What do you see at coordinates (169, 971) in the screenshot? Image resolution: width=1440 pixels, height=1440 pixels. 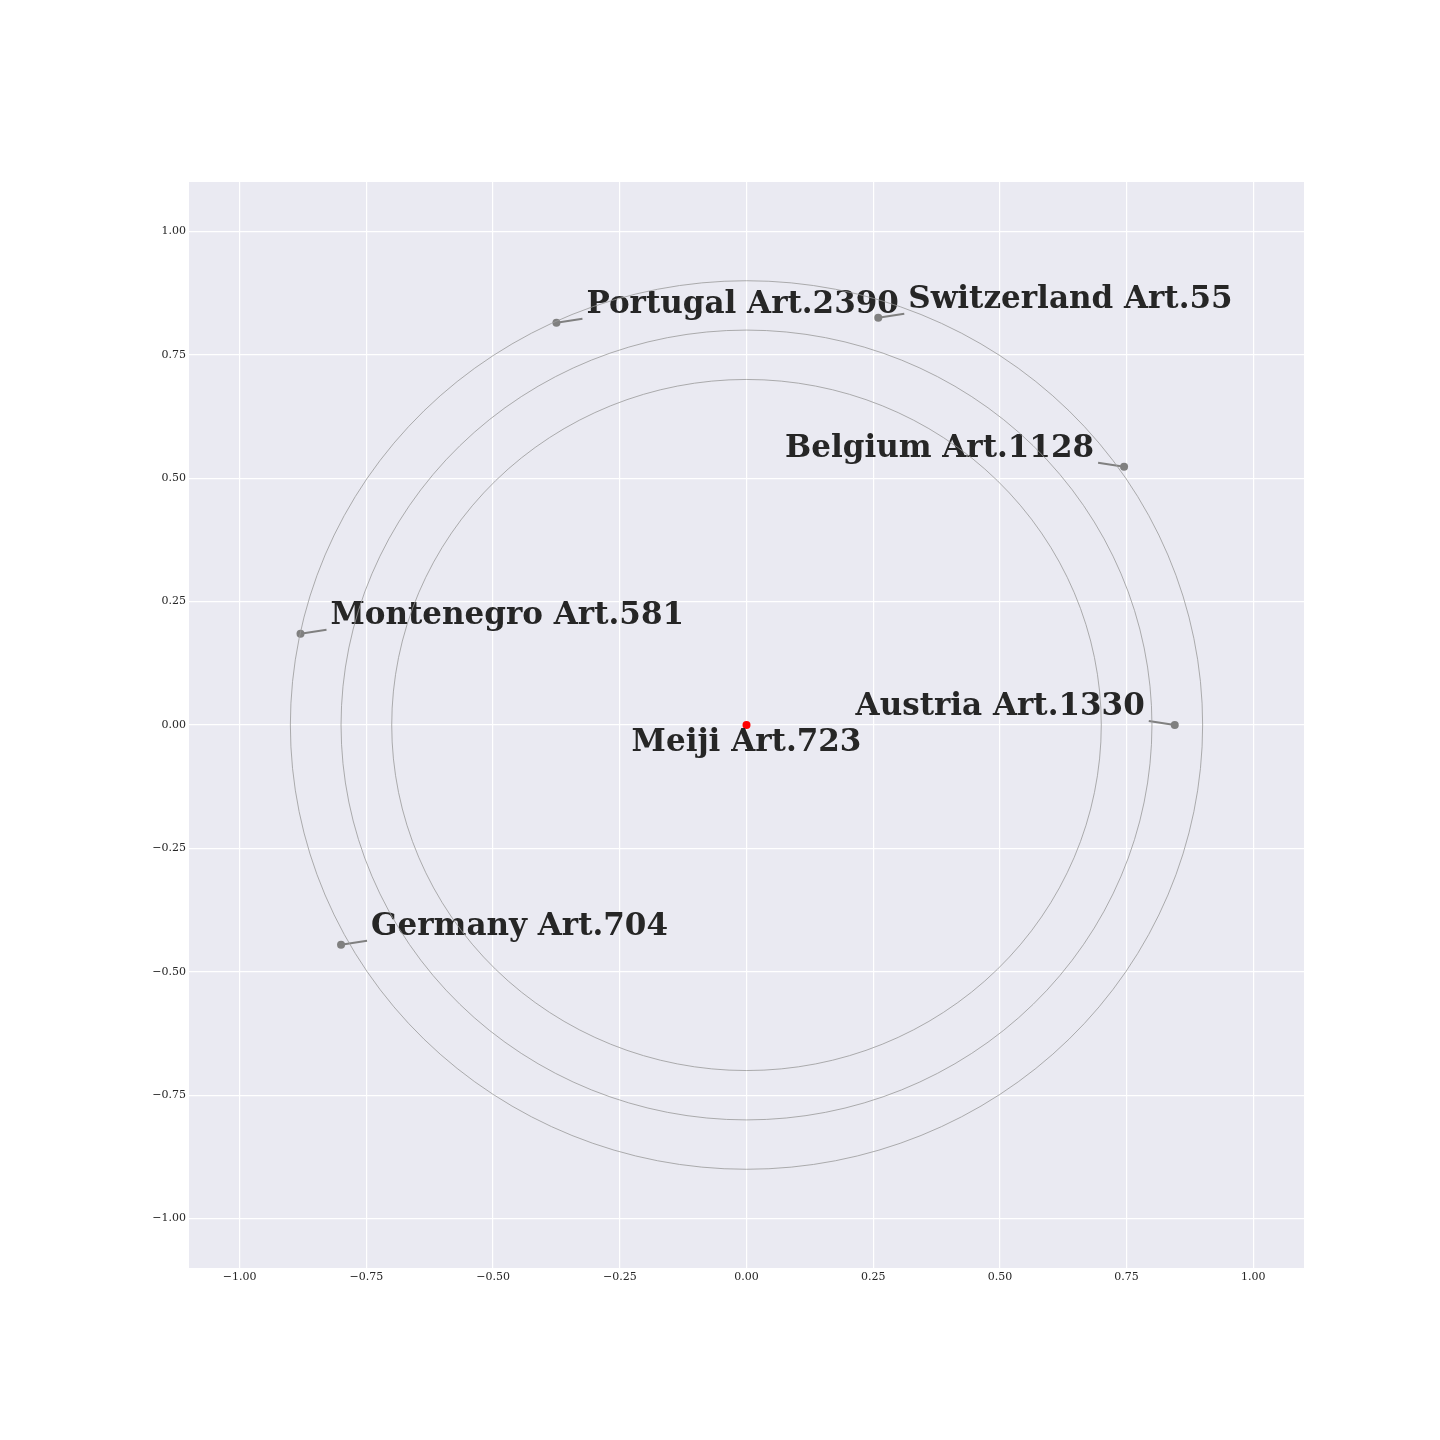 I see `y-tick-label: −0.50` at bounding box center [169, 971].